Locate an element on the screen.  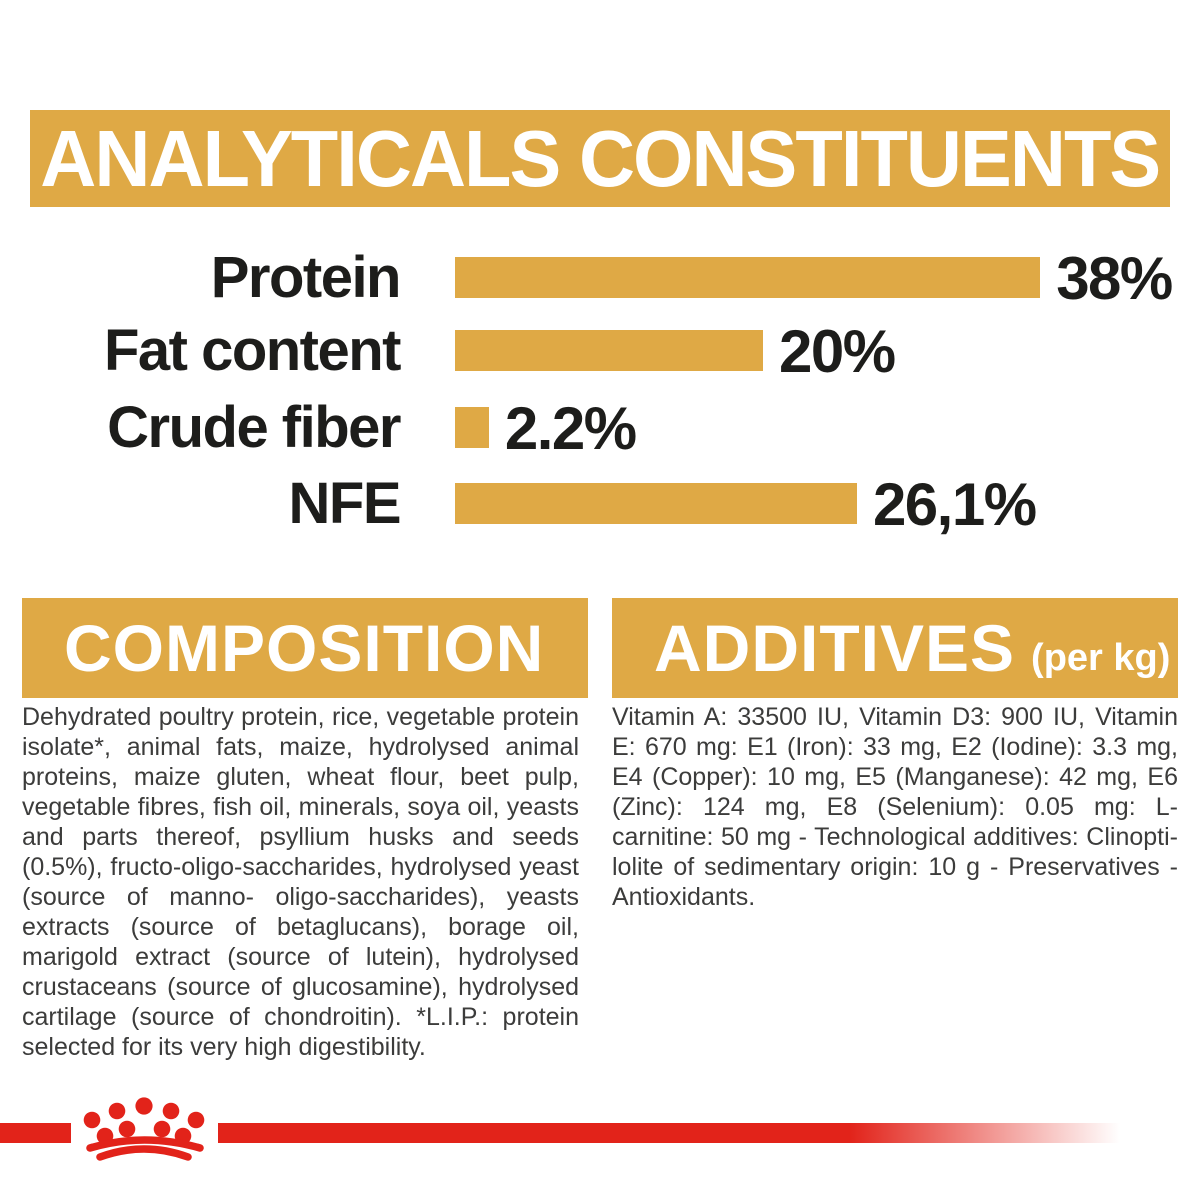
chart-row: Protein 38% is located at coordinates (600, 278).